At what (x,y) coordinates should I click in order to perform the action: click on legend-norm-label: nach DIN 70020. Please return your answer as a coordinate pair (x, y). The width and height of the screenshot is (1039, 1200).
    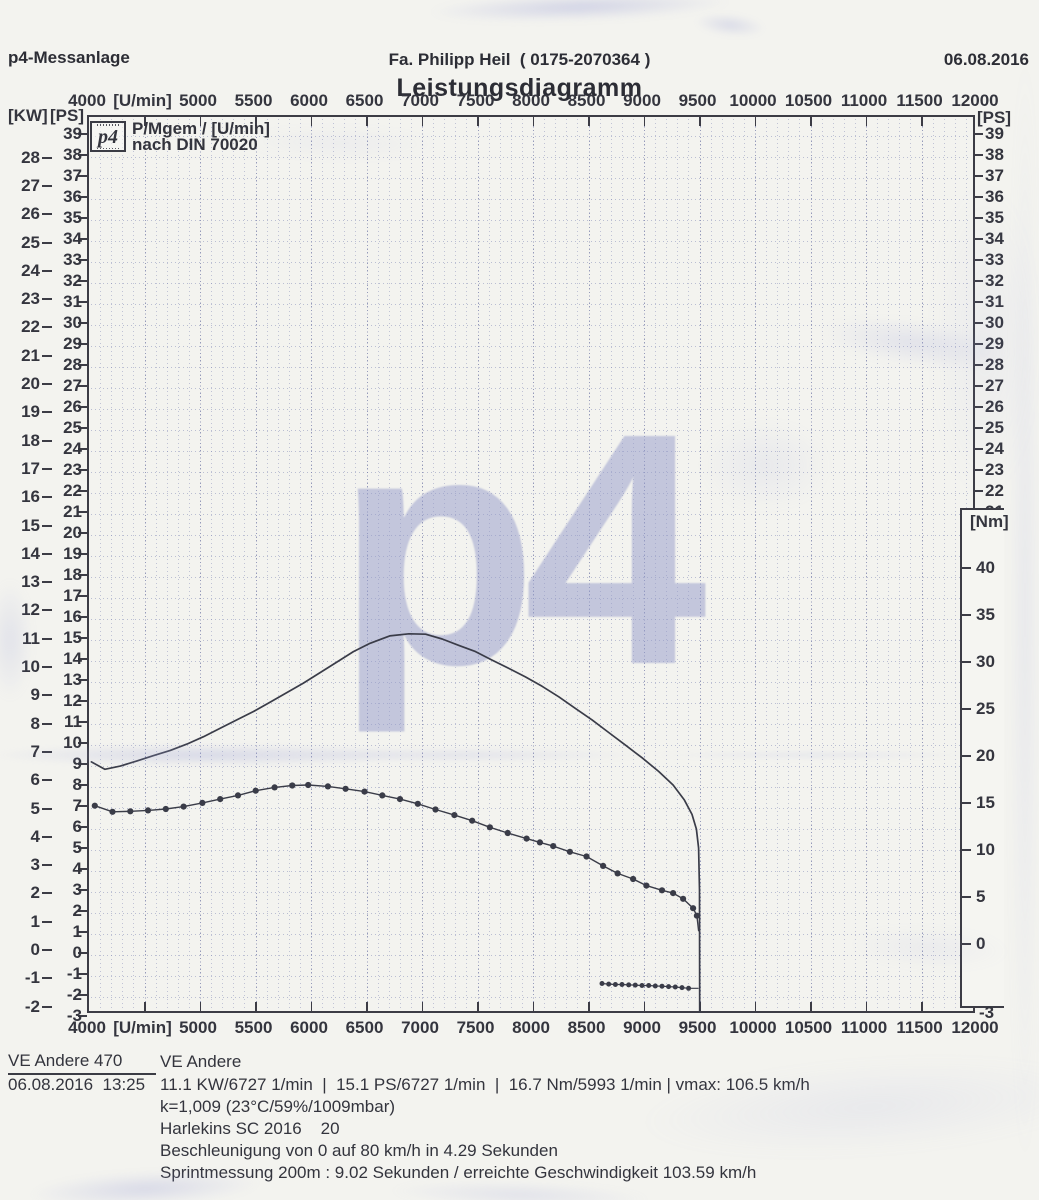
    Looking at the image, I should click on (195, 144).